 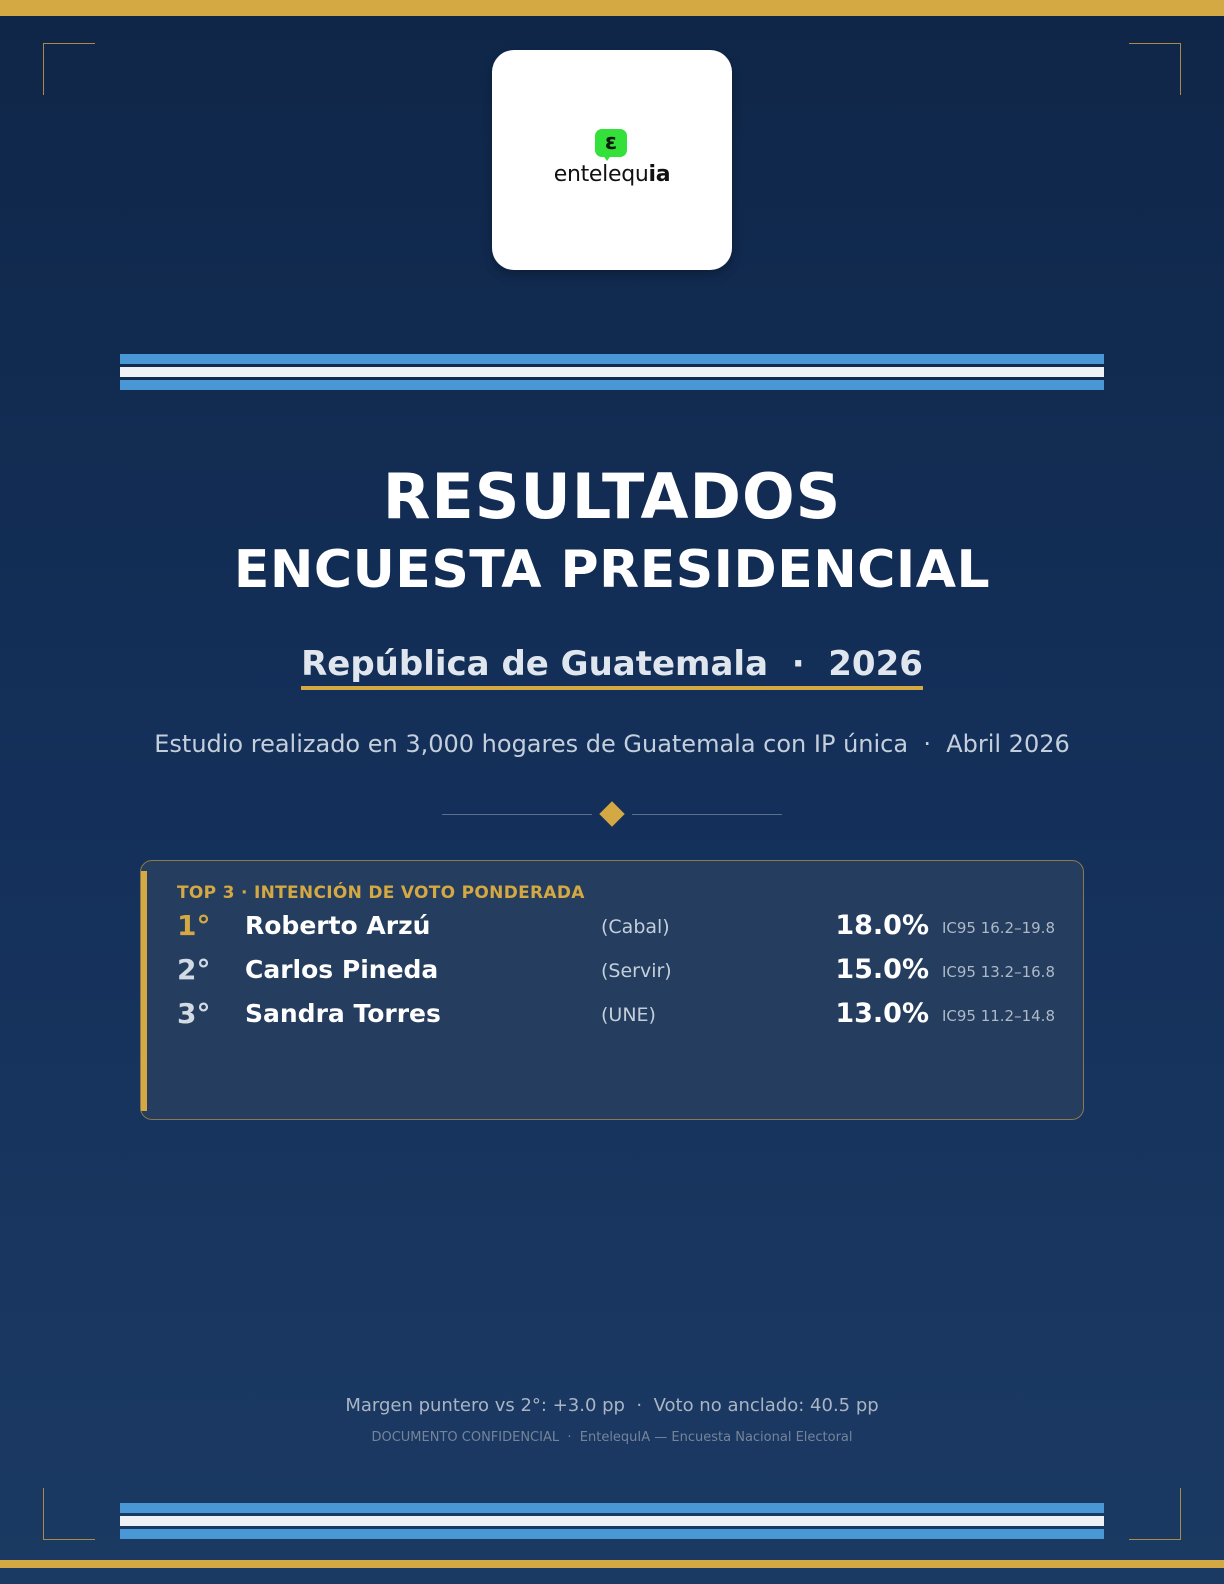 What do you see at coordinates (69, 1514) in the screenshot?
I see `corner-ornament-bottom-left` at bounding box center [69, 1514].